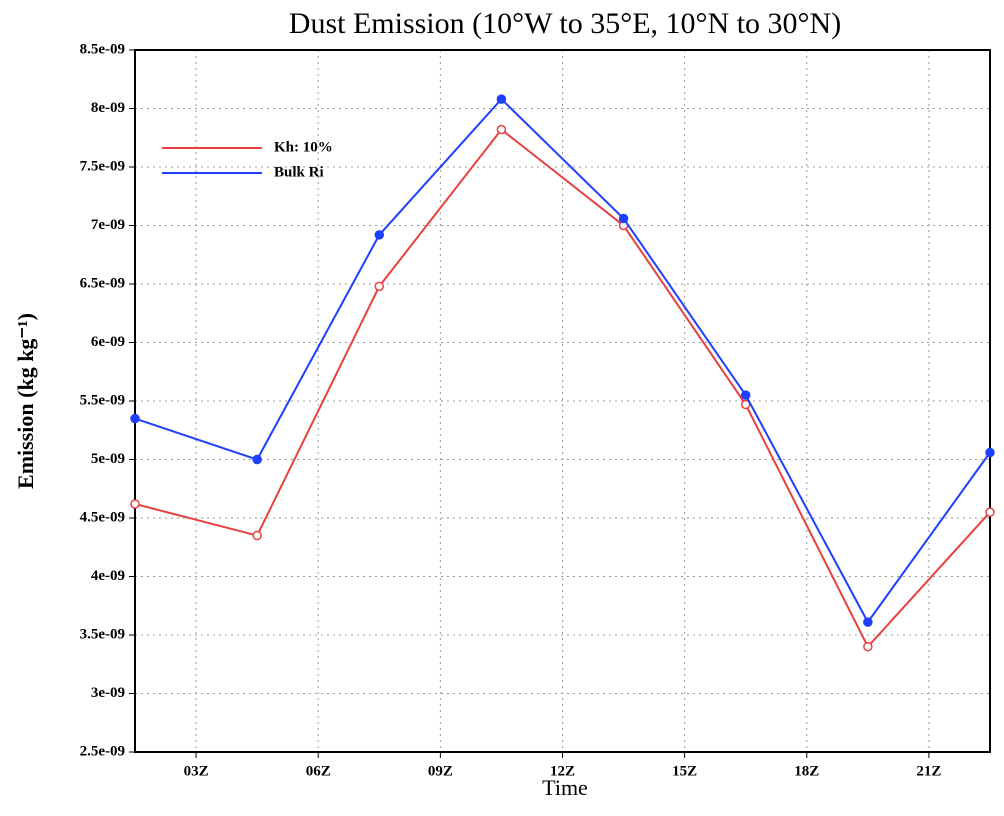  I want to click on y-axis-label: Emission (kg kg⁻¹), so click(25, 401).